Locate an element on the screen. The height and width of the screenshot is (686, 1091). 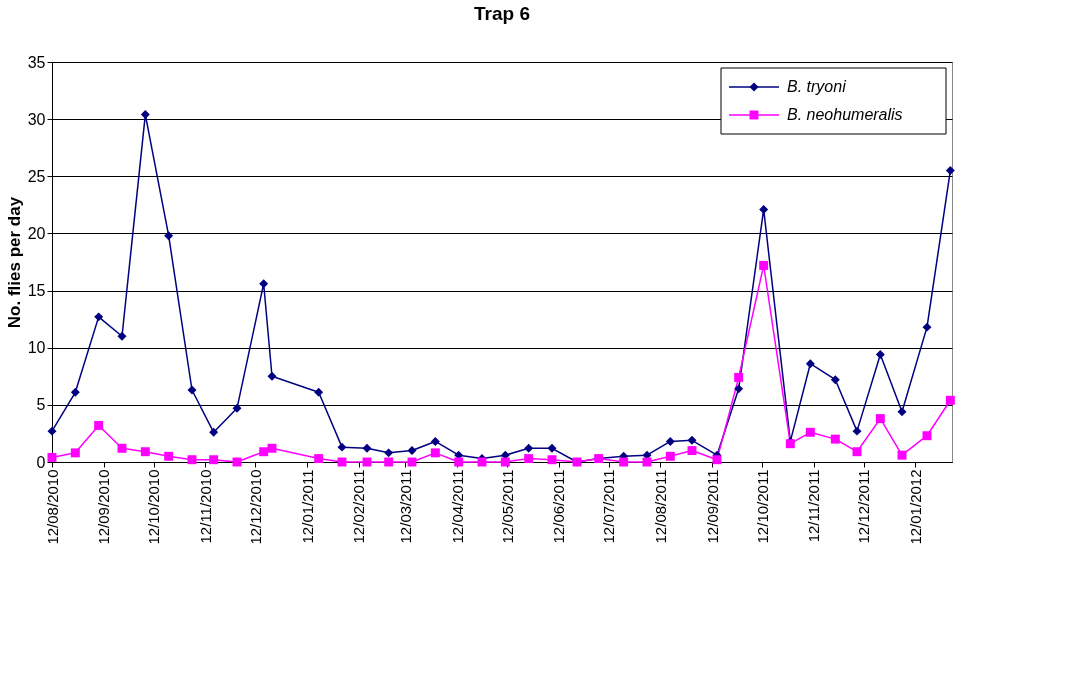
x-tick-label: 12/09/2010 is located at coordinates (104, 507).